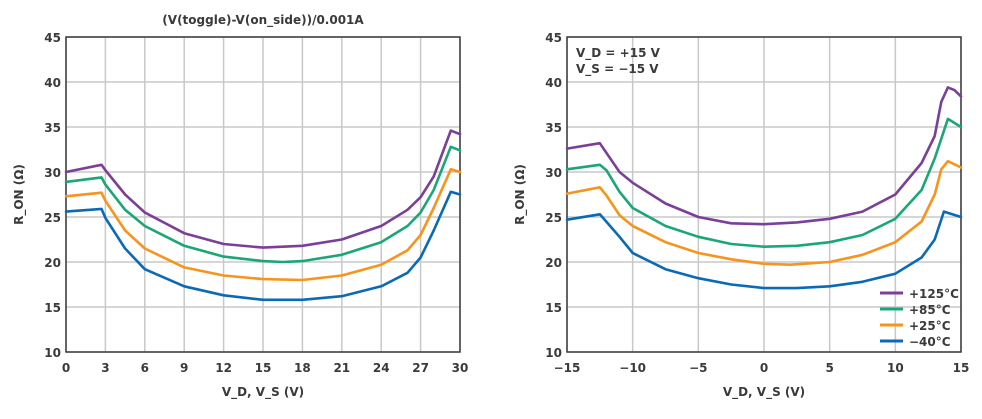 The height and width of the screenshot is (419, 982). Describe the element at coordinates (105, 368) in the screenshot. I see `x-tick-label: 3` at that location.